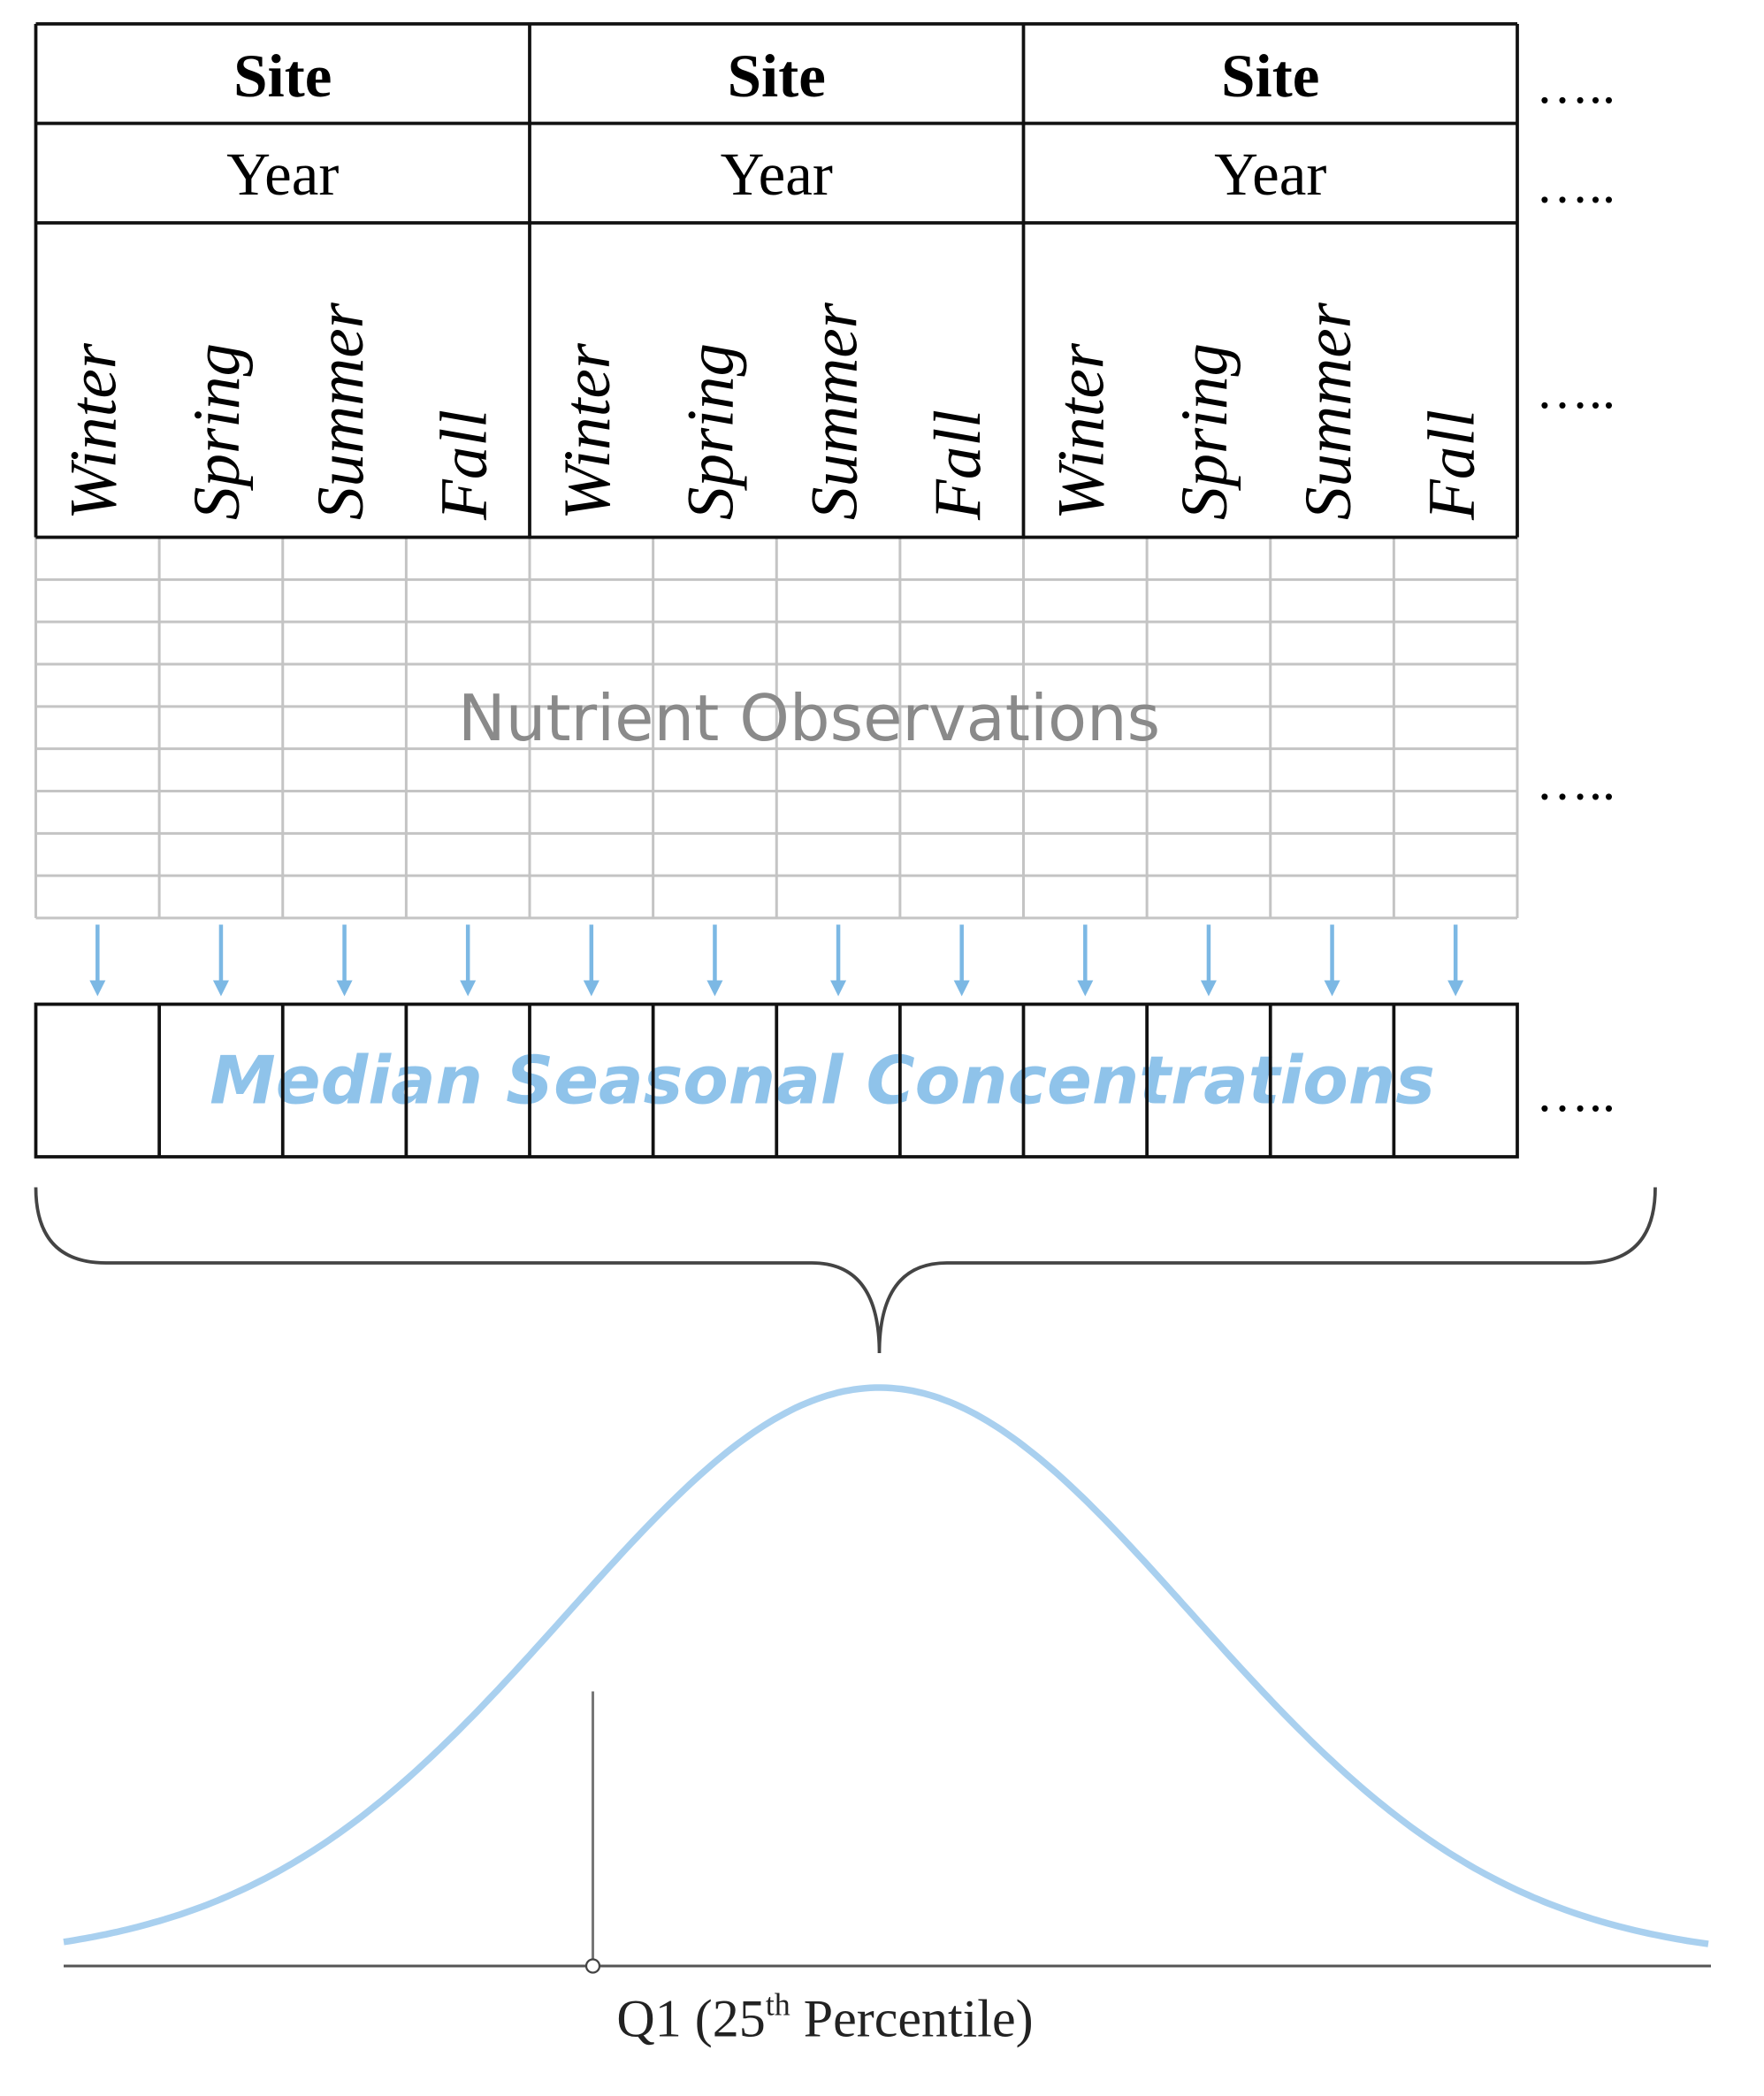  What do you see at coordinates (845, 1270) in the screenshot?
I see `brace` at bounding box center [845, 1270].